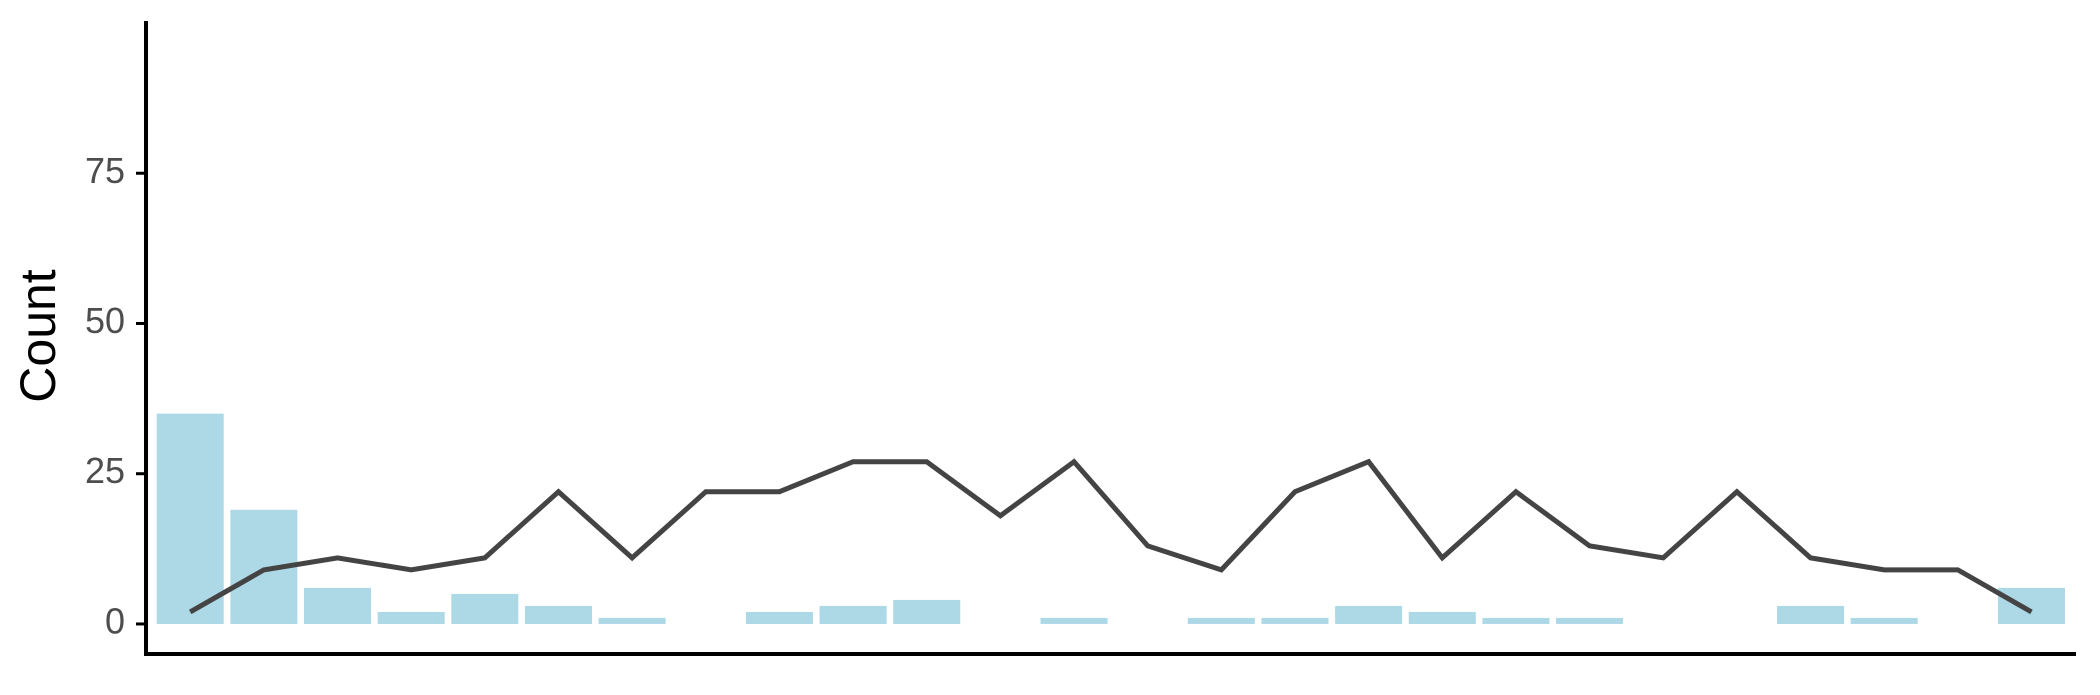 The width and height of the screenshot is (2100, 695). Describe the element at coordinates (115, 620) in the screenshot. I see `y-tick-label: 0` at that location.